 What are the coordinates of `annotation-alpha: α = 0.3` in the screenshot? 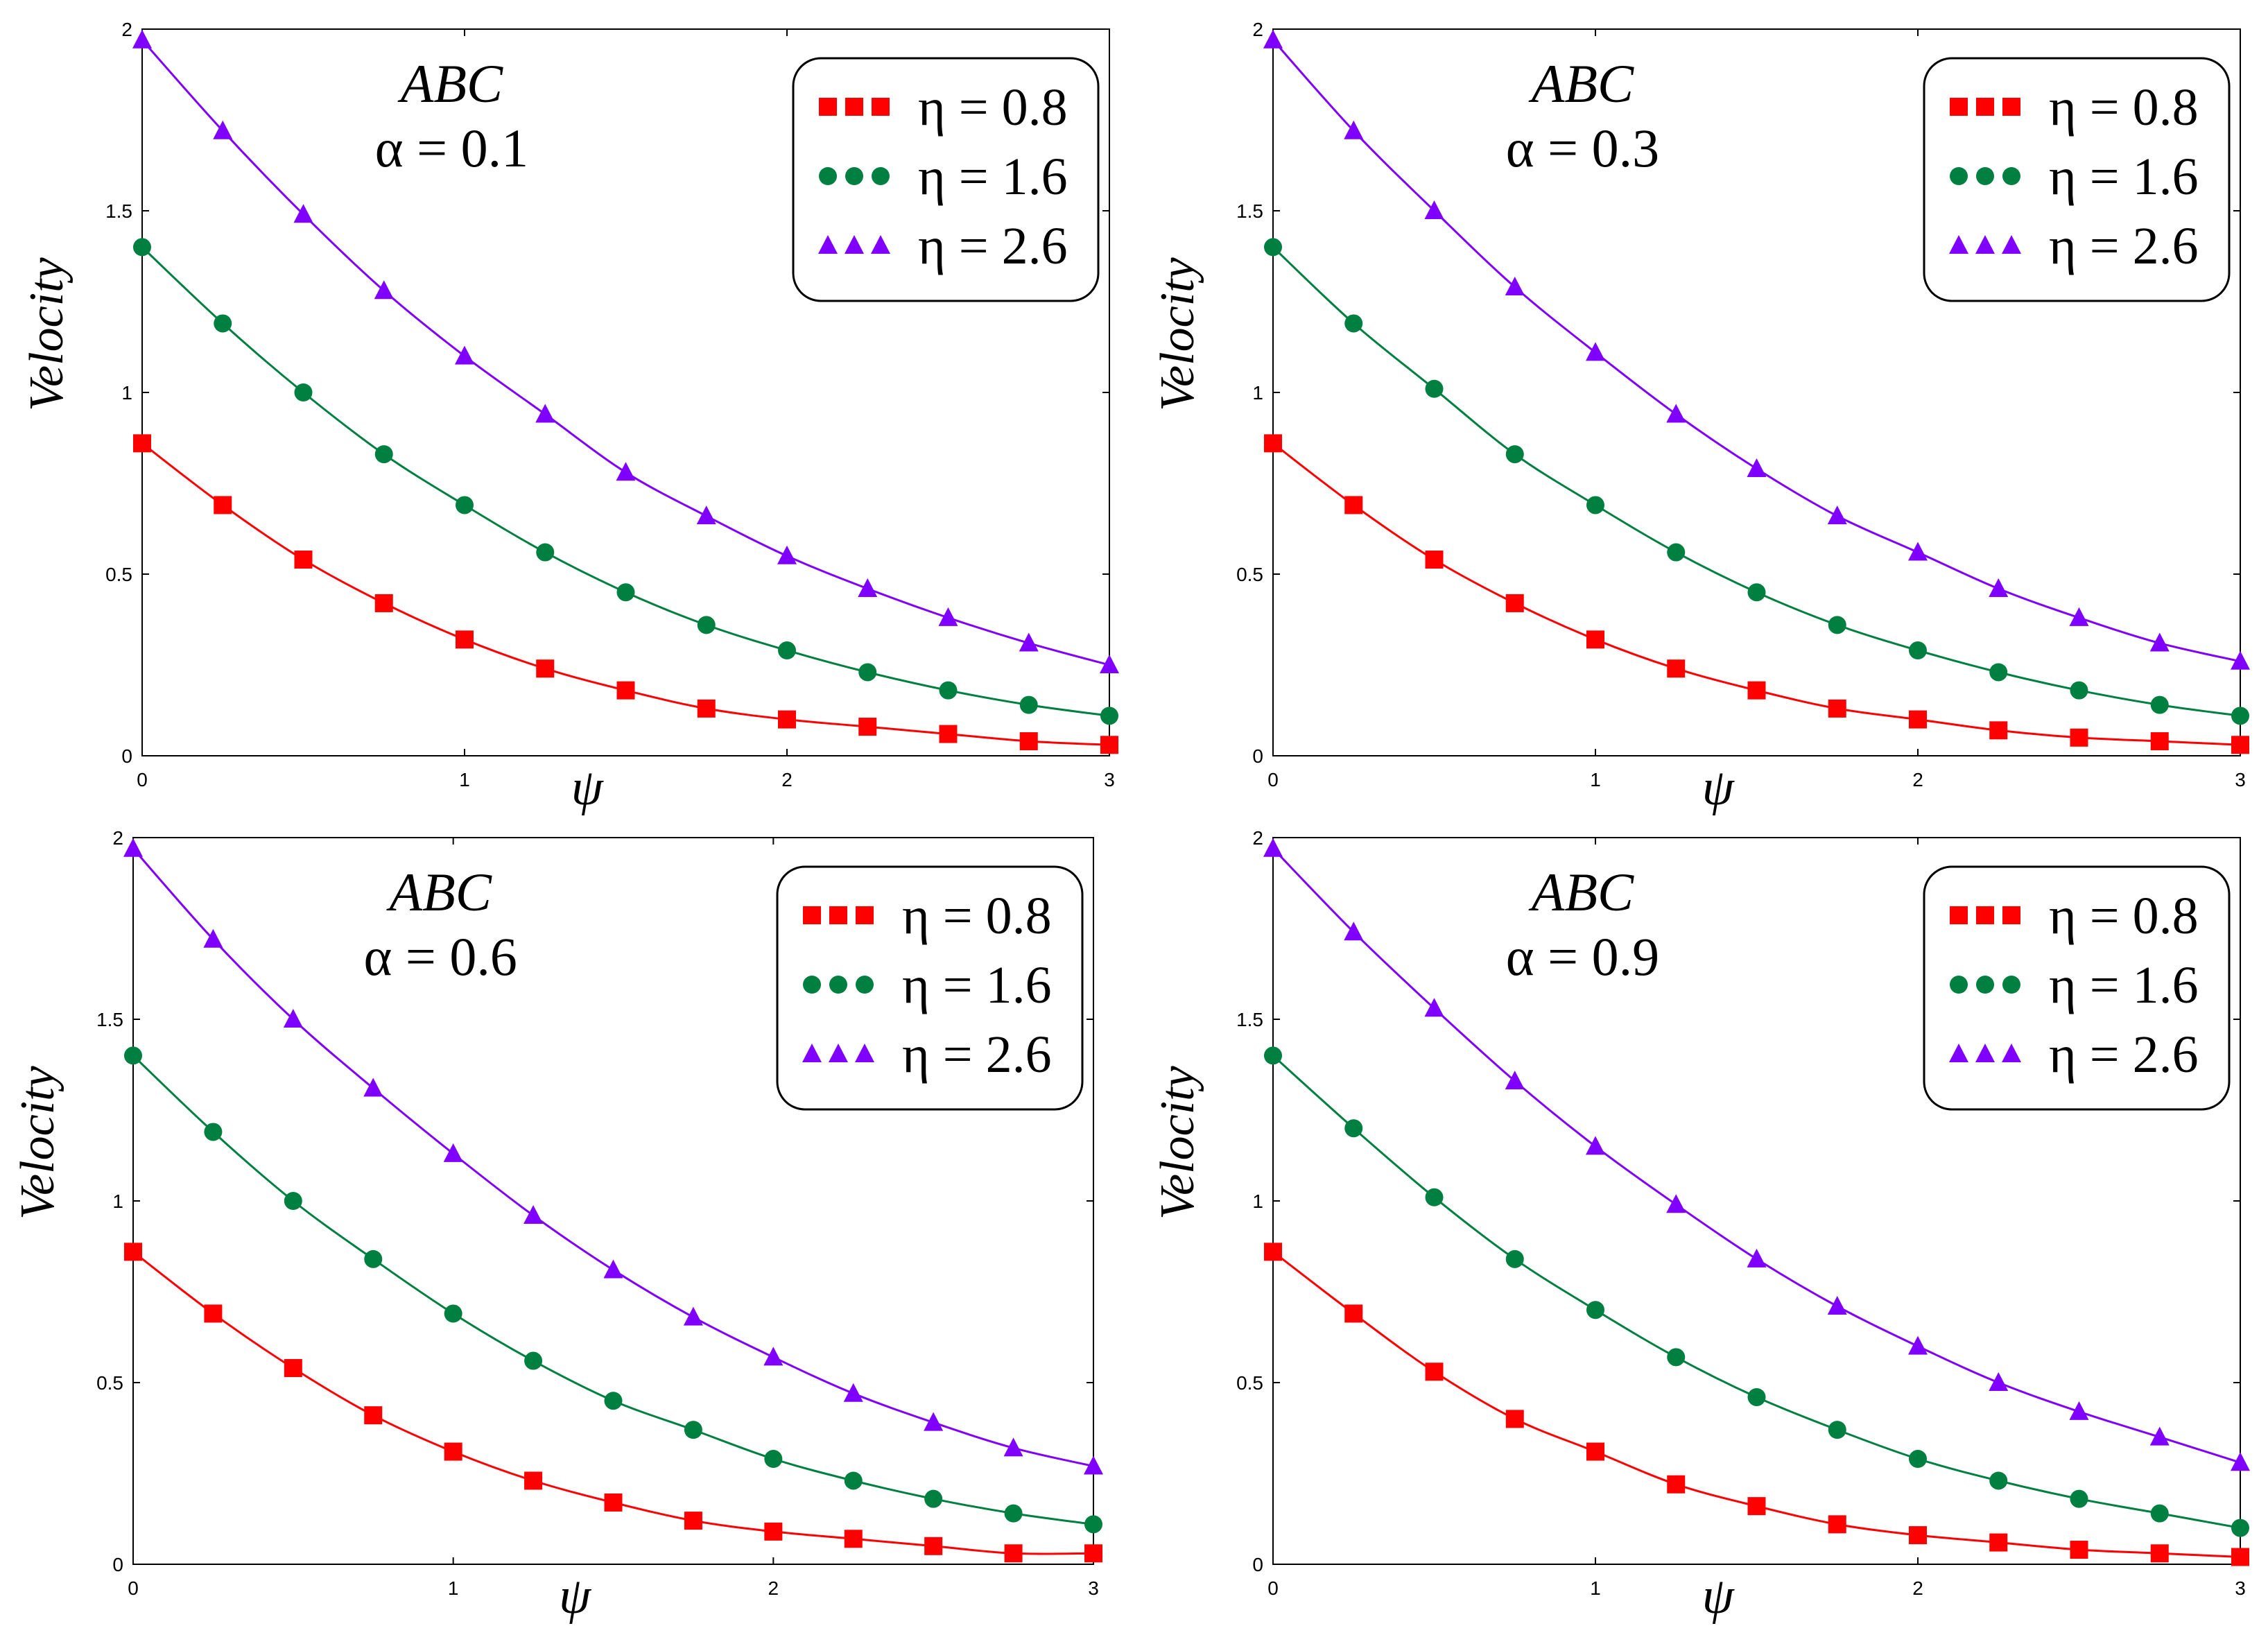 It's located at (1582, 148).